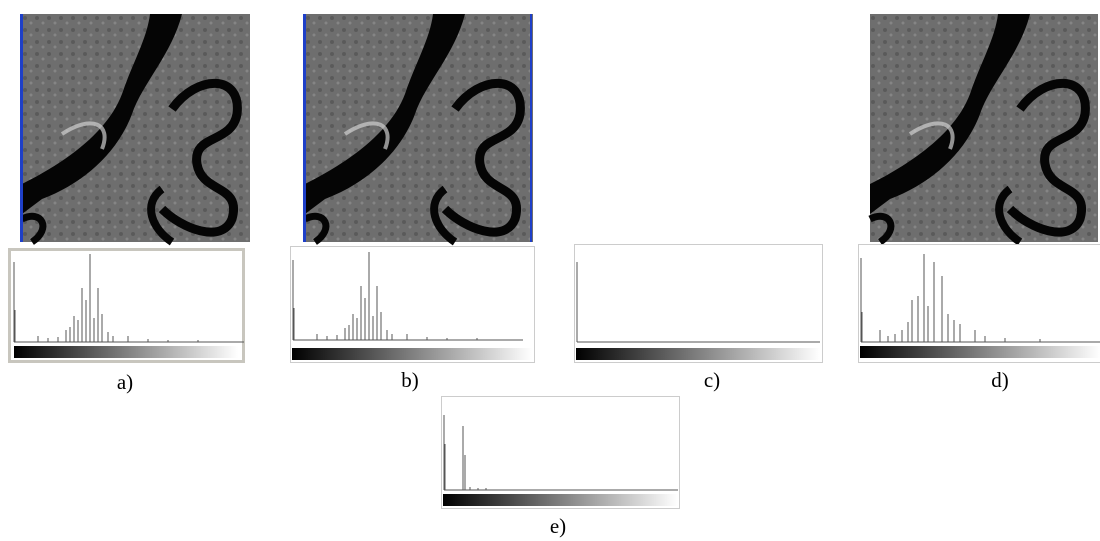  What do you see at coordinates (712, 380) in the screenshot?
I see `panel-label: c)` at bounding box center [712, 380].